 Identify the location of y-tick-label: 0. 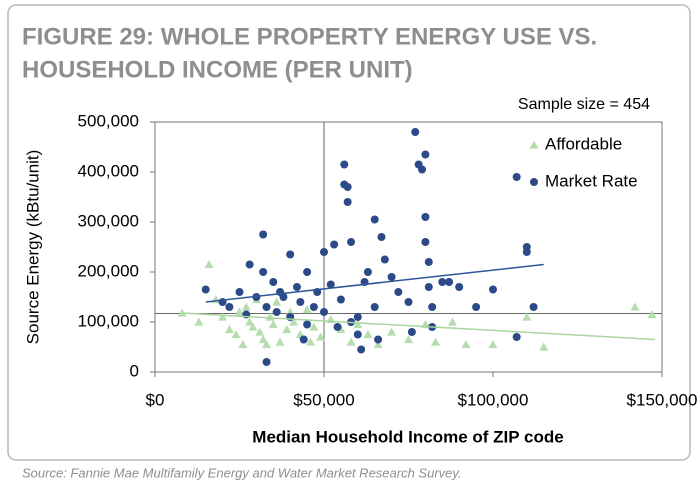
(134, 370).